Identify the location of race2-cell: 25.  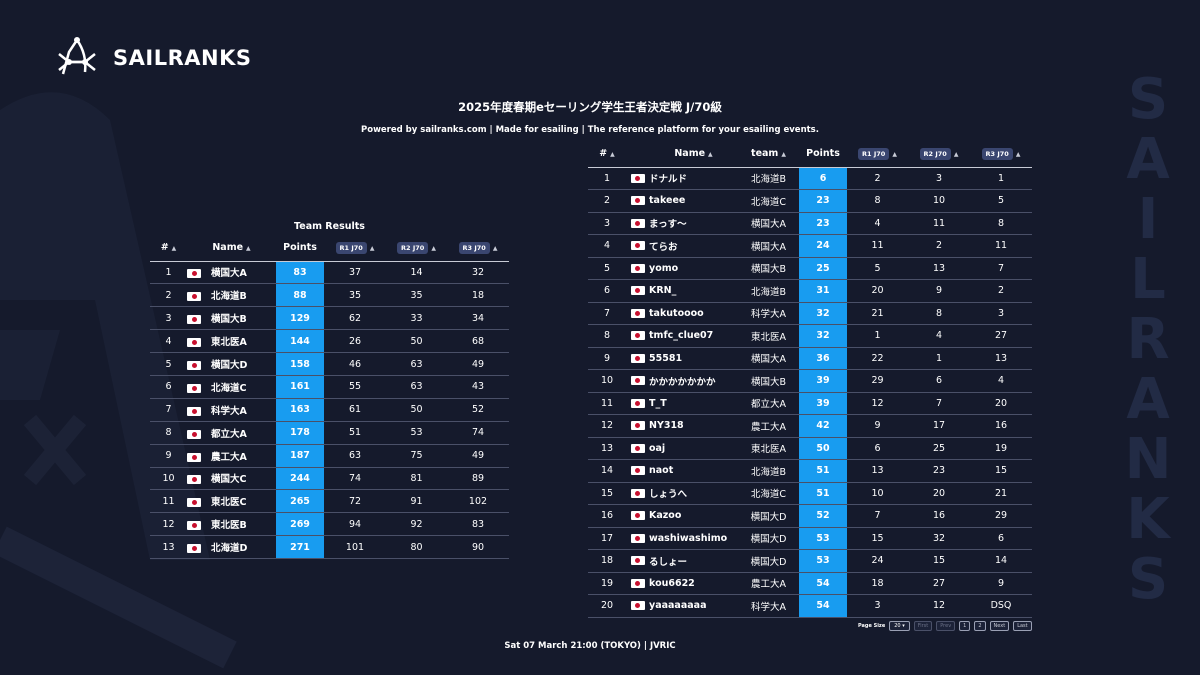
(939, 448).